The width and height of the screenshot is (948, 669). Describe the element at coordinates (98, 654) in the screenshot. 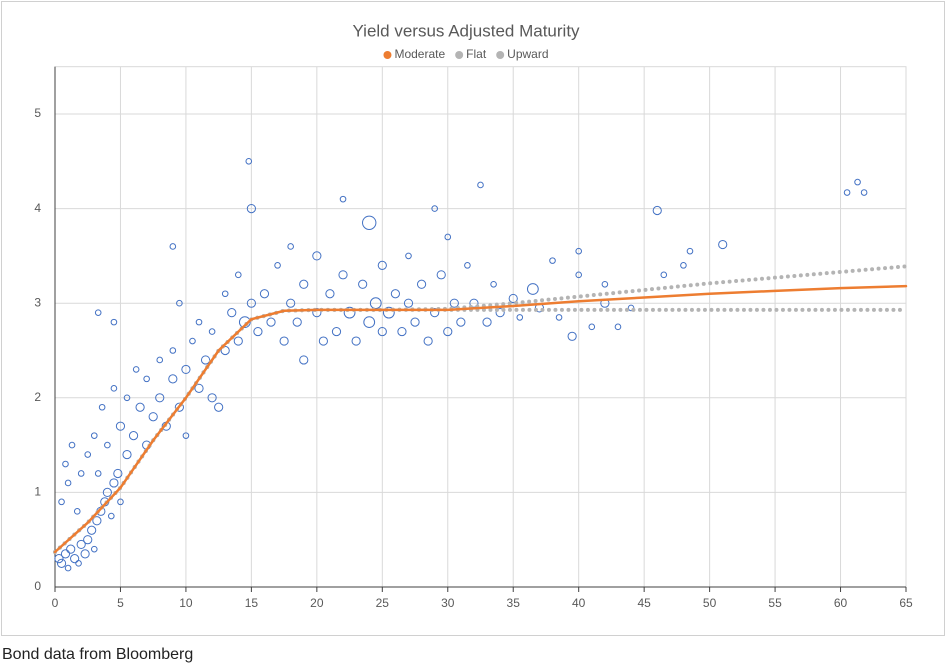

I see `caption: Bond data from Bloomberg` at that location.